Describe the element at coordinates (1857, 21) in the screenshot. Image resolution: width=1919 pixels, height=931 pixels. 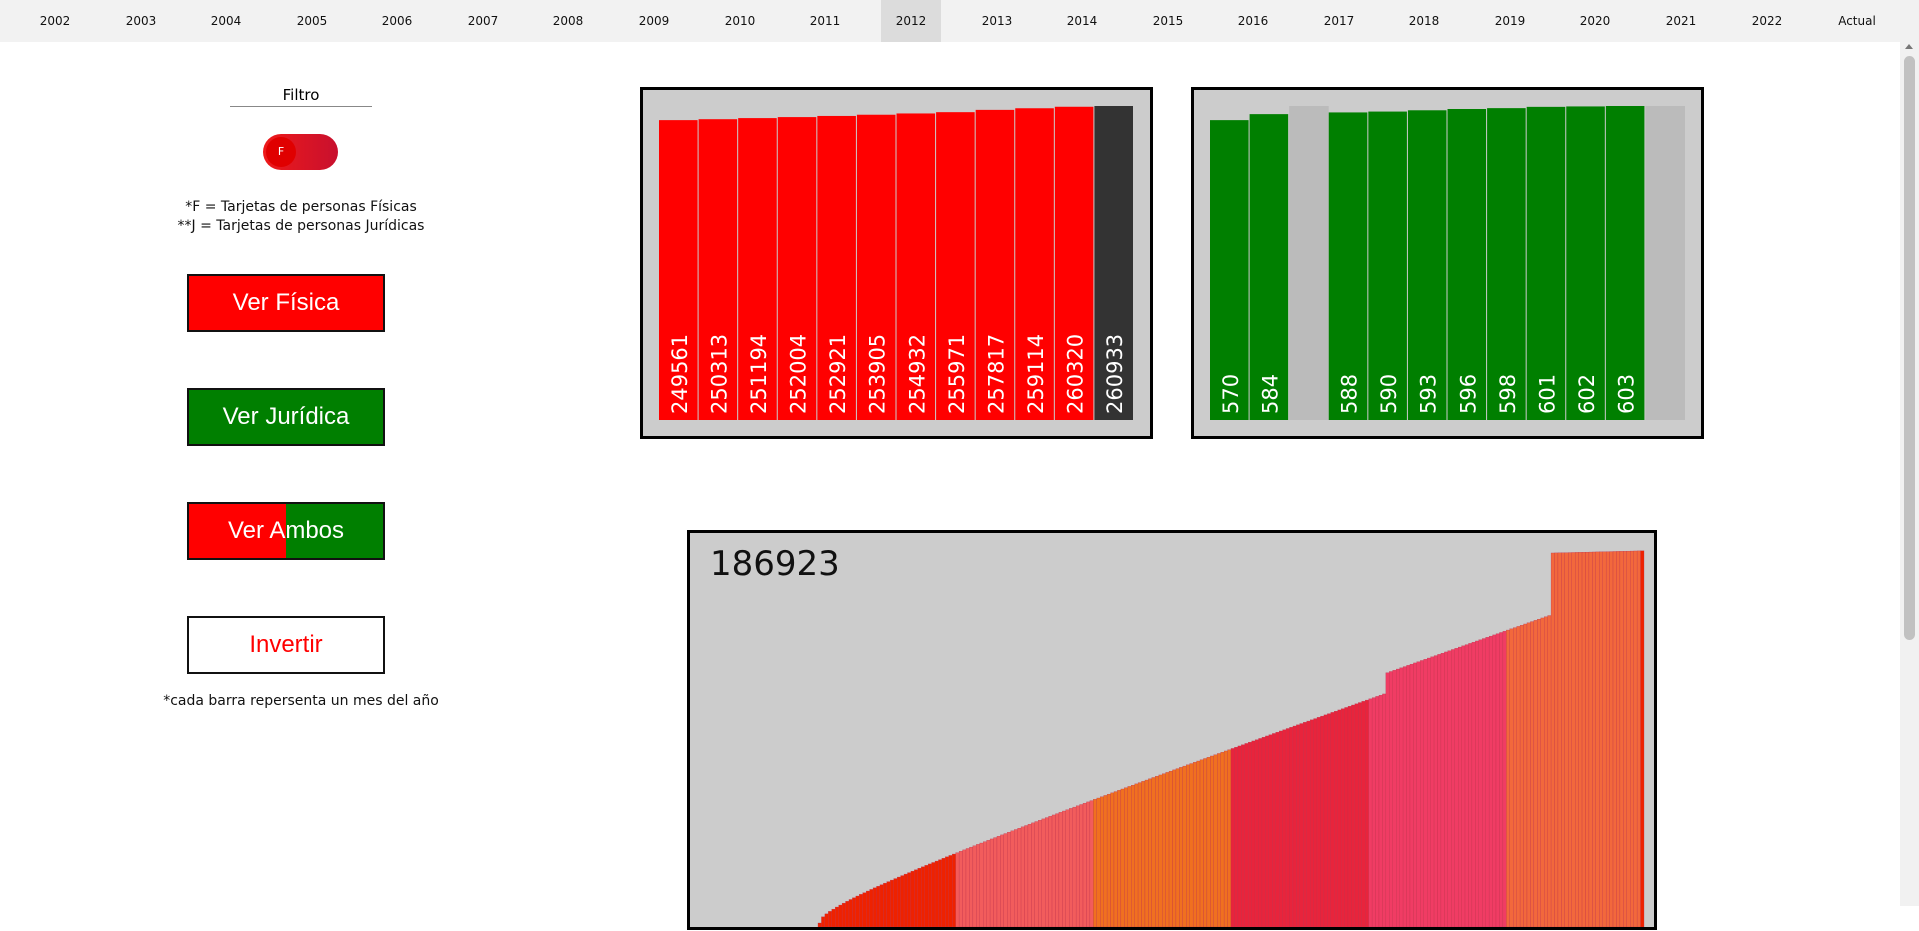
I see `year-tab-actual: Actual` at that location.